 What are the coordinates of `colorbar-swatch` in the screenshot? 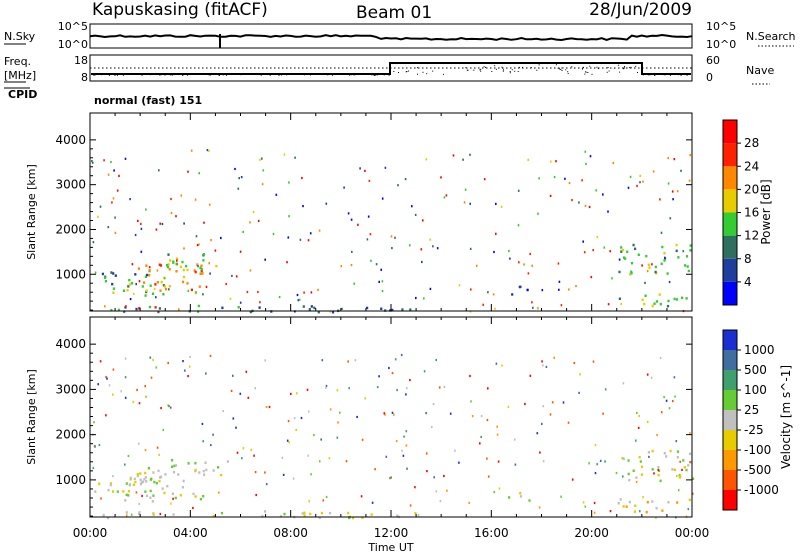 It's located at (730, 247).